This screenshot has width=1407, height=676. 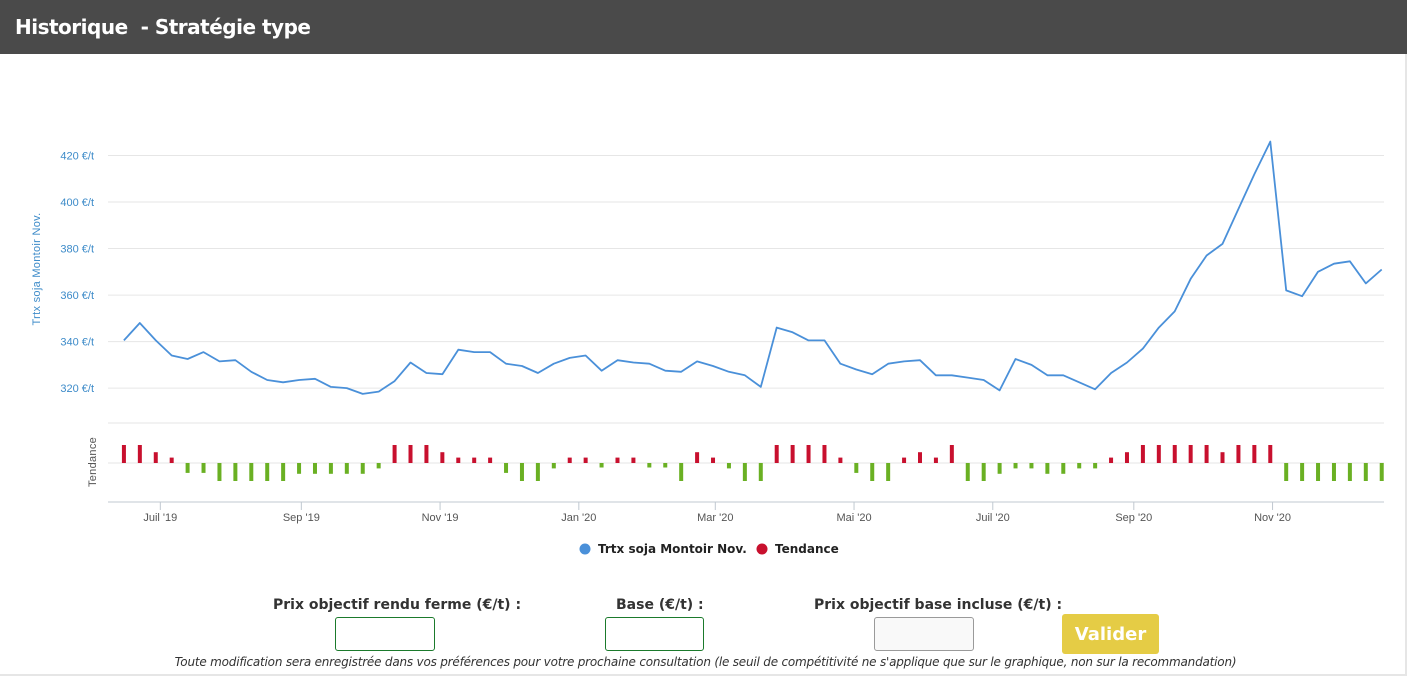 What do you see at coordinates (585, 549) in the screenshot?
I see `legend-marker` at bounding box center [585, 549].